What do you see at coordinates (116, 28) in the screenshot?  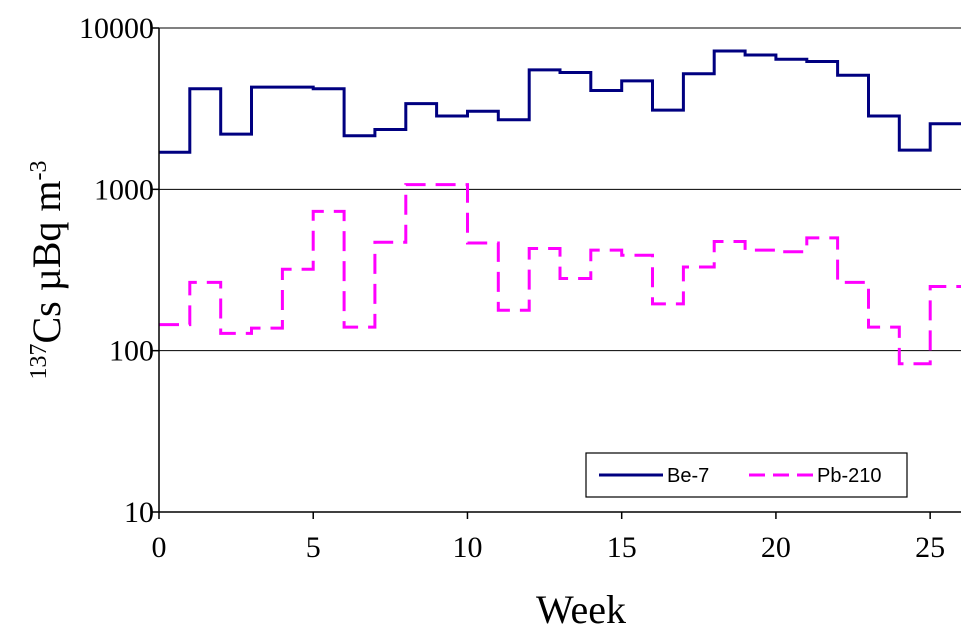 I see `y-tick-label: 10000` at bounding box center [116, 28].